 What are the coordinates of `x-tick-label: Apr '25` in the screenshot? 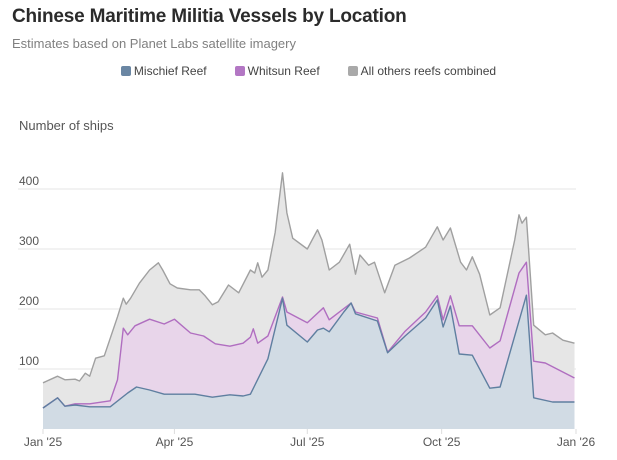 It's located at (175, 442).